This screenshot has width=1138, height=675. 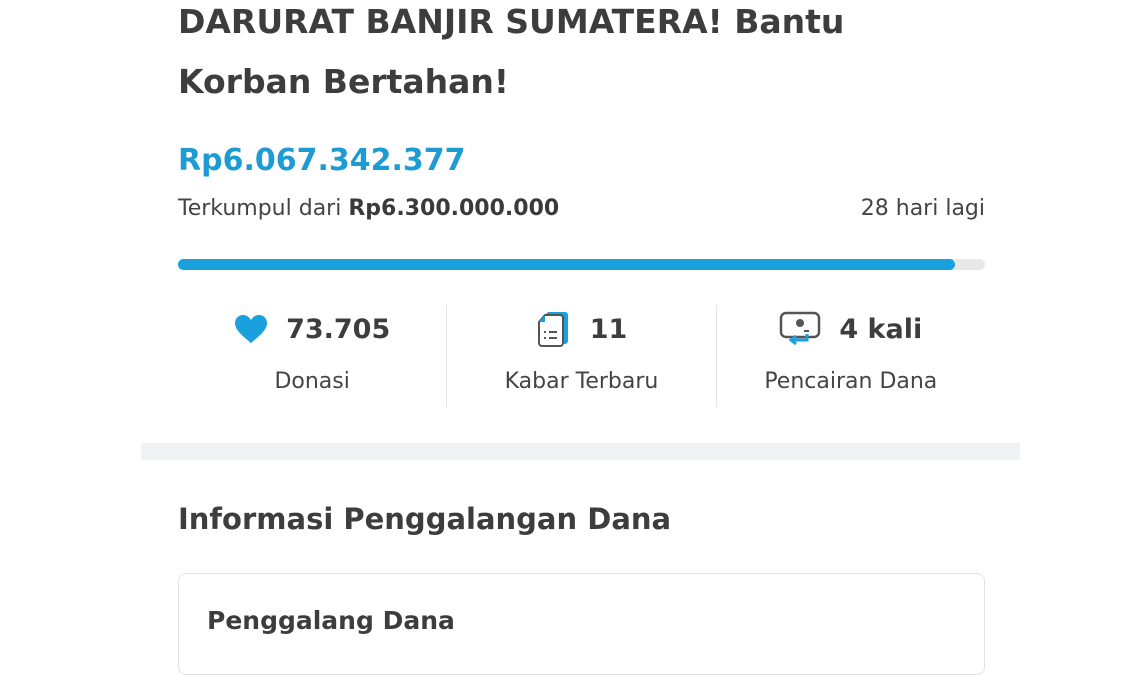 What do you see at coordinates (800, 328) in the screenshot?
I see `withdrawal-icon` at bounding box center [800, 328].